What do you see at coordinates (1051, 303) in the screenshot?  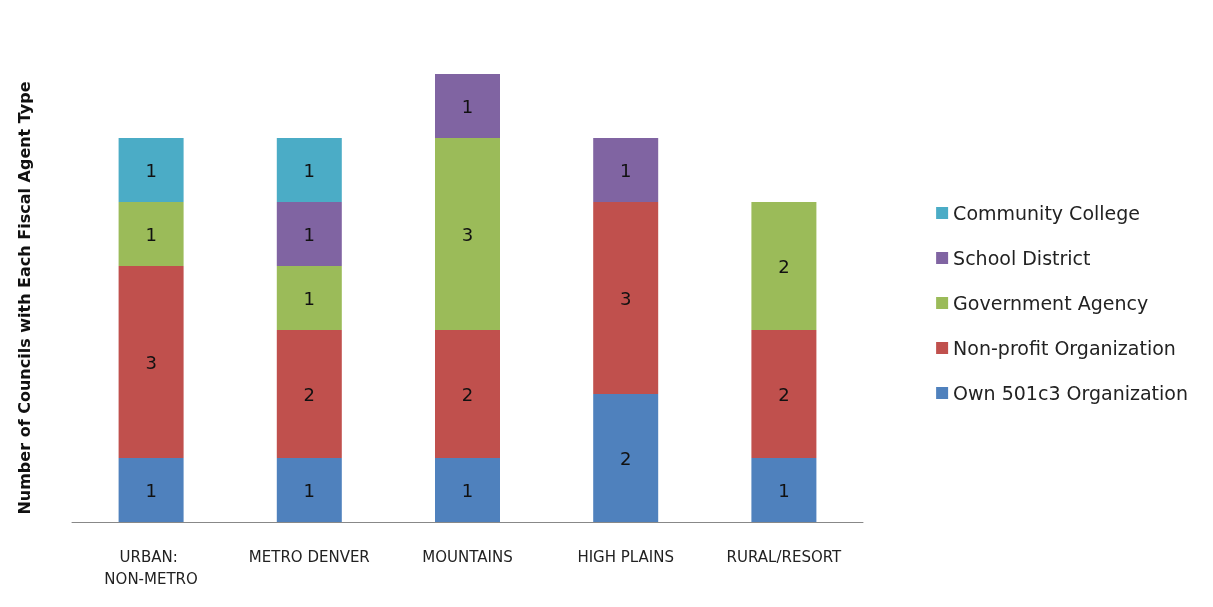 I see `legend-label: Government Agency` at bounding box center [1051, 303].